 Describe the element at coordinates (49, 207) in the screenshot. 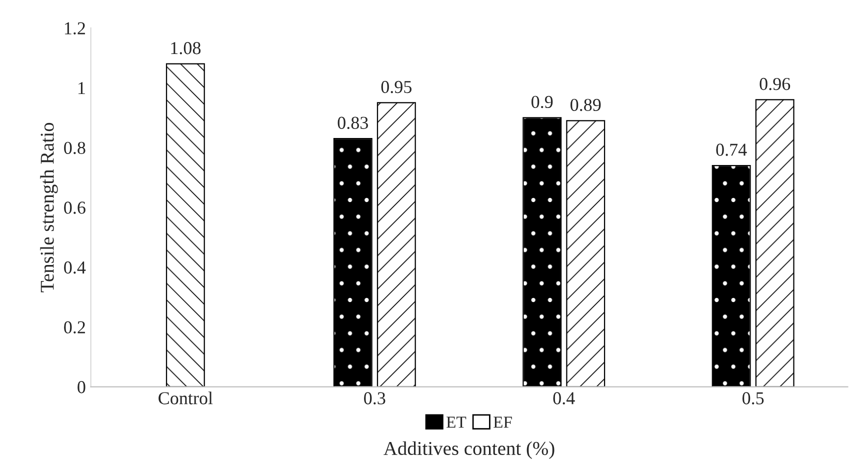

I see `y-axis-title: Tensile strength Ratio` at that location.